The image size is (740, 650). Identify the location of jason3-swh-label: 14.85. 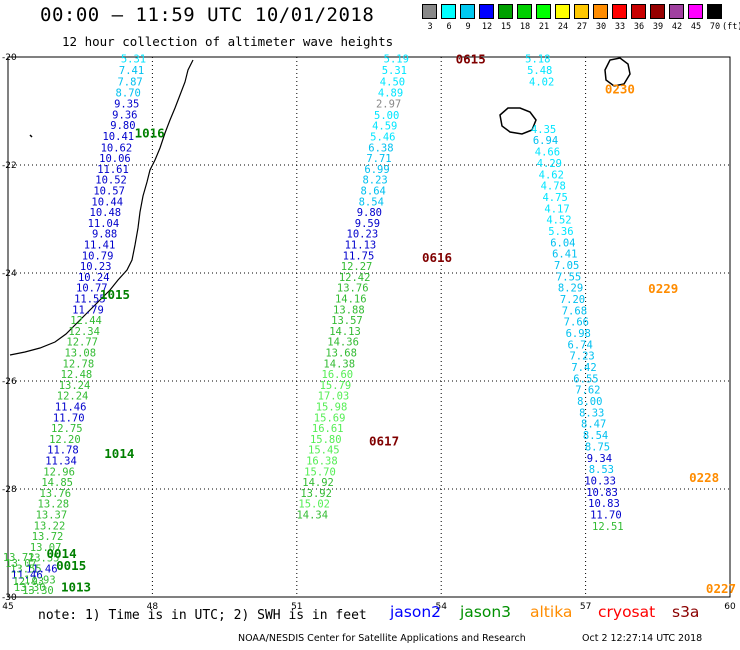
(57, 483).